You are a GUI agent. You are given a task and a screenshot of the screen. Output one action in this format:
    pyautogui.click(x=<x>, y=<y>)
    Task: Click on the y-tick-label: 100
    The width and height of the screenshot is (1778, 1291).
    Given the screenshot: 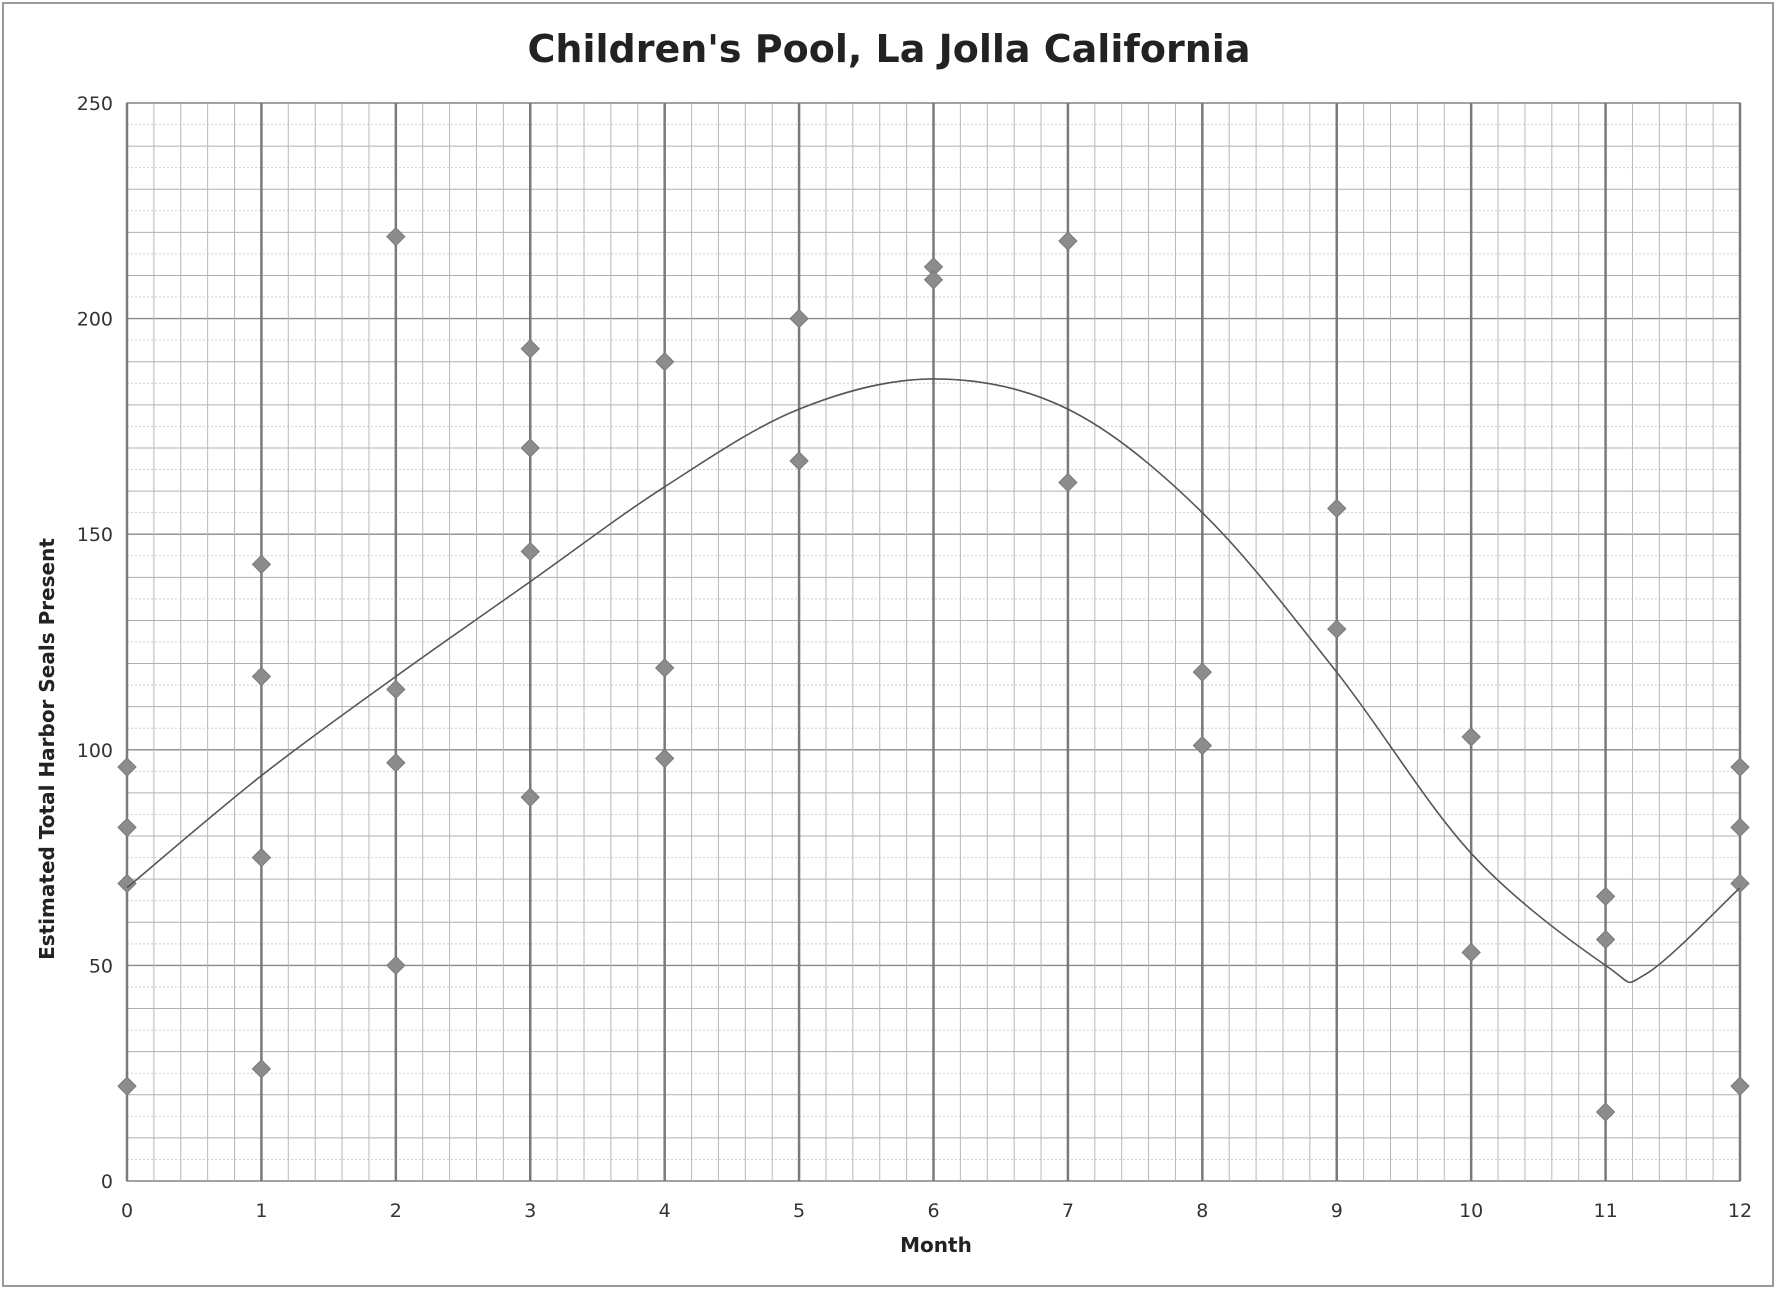 What is the action you would take?
    pyautogui.click(x=95, y=751)
    